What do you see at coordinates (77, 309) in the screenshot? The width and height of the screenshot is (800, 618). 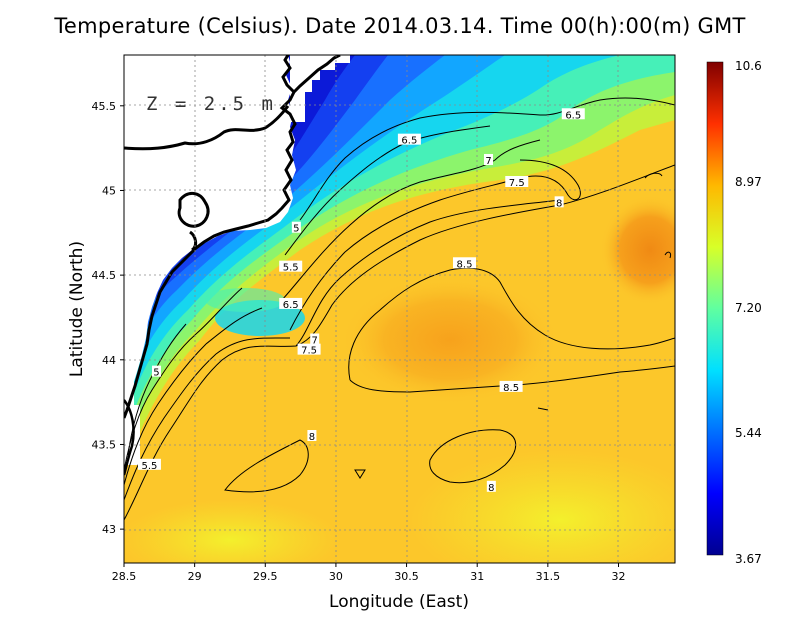 I see `y-axis-label: Latitude (North)` at bounding box center [77, 309].